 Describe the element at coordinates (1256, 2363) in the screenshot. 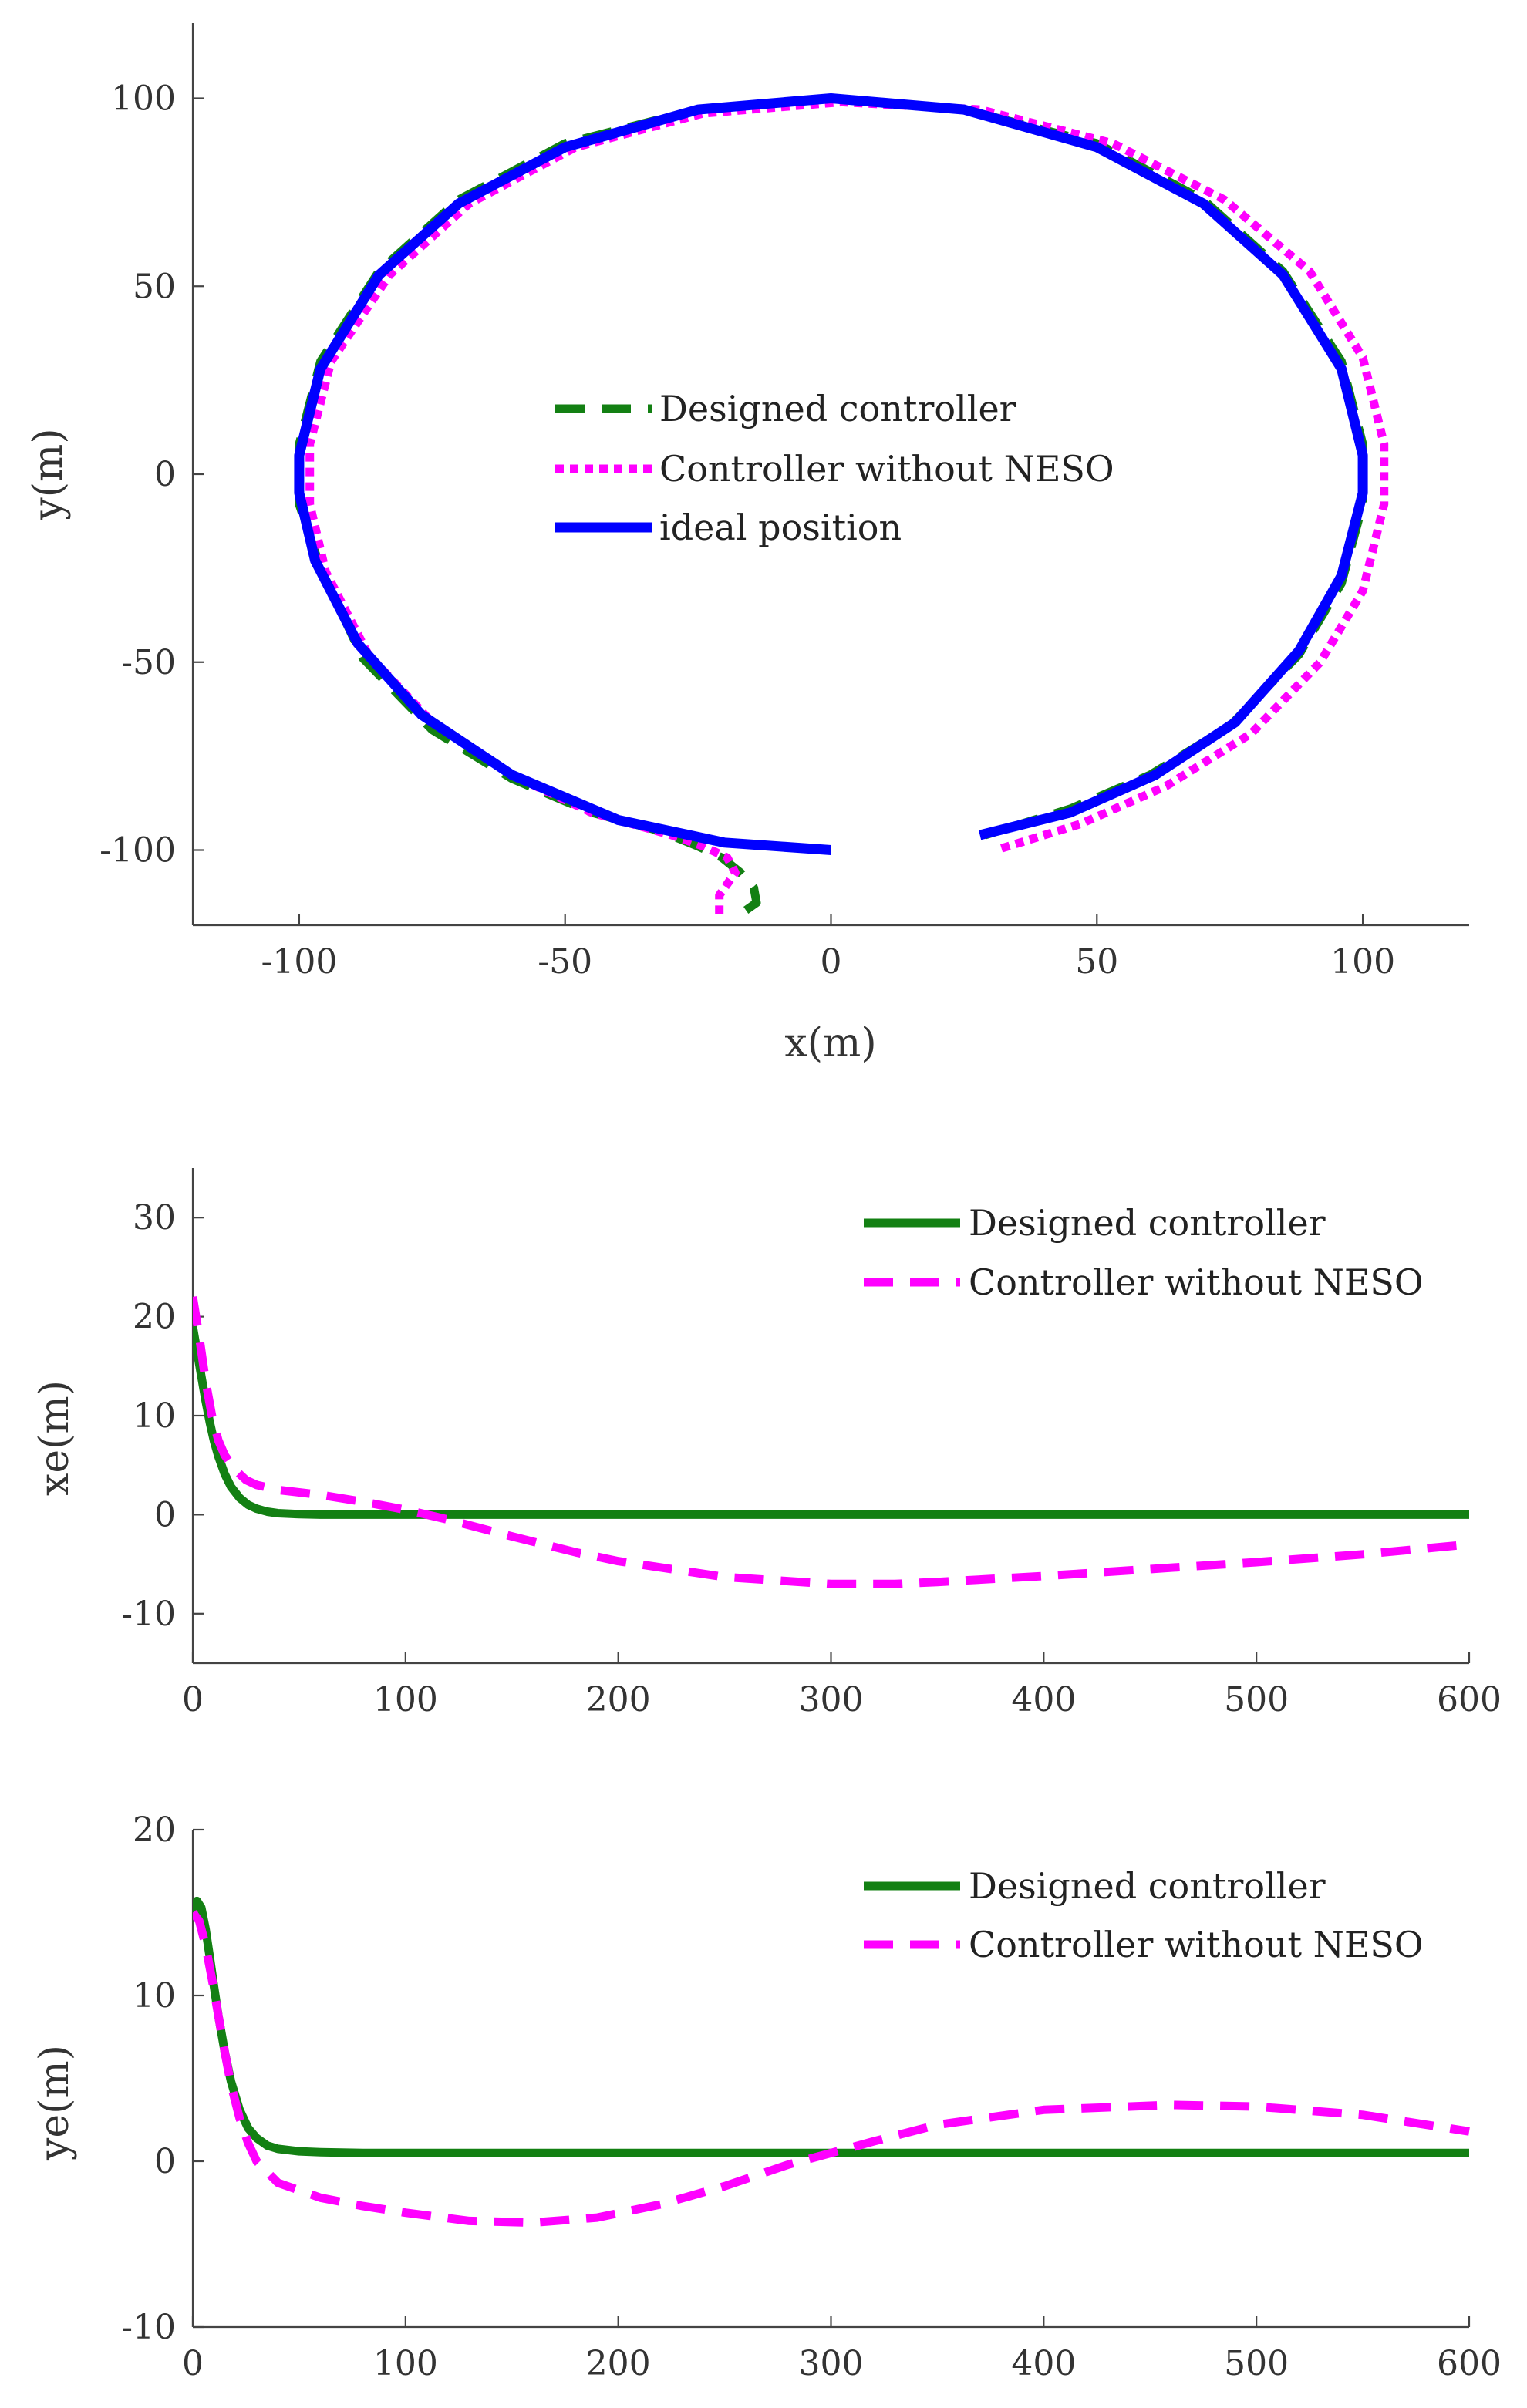

I see `ye-x-tick-label: 500` at that location.